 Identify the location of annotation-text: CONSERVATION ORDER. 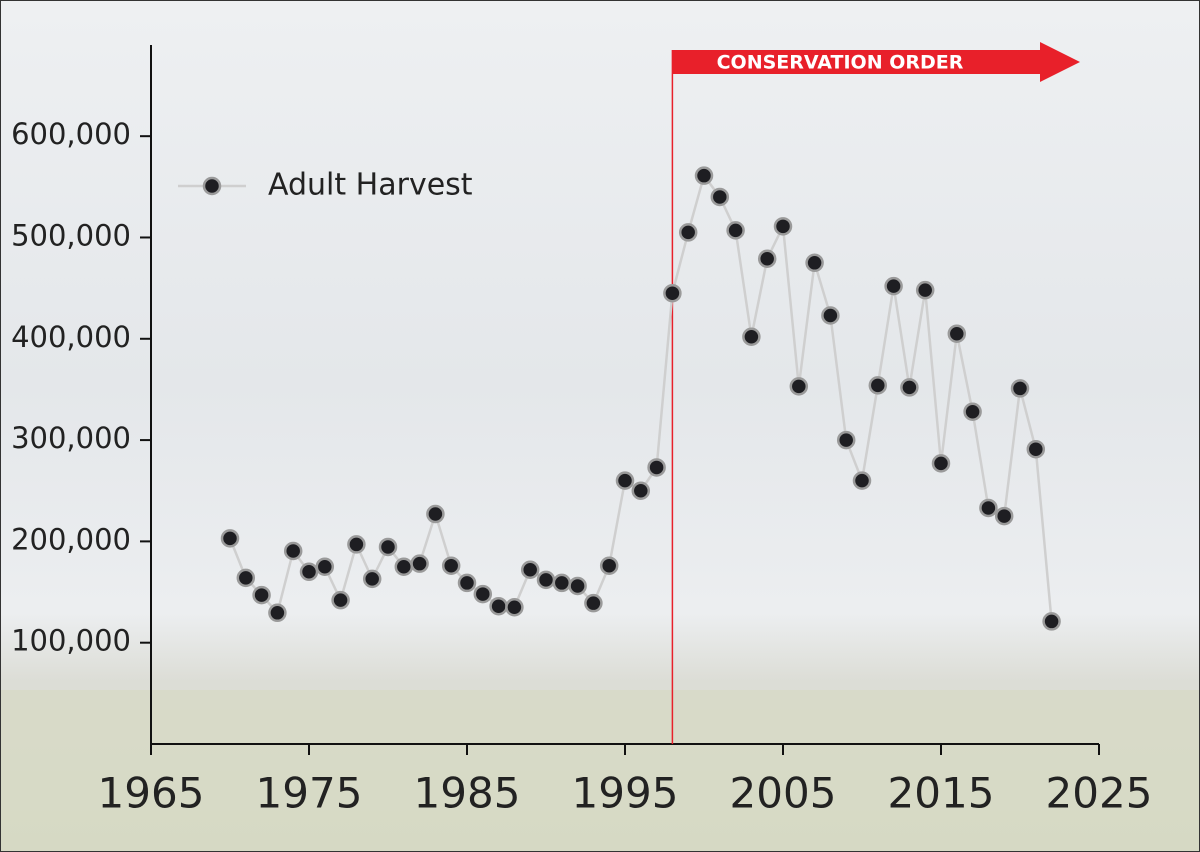
(840, 63).